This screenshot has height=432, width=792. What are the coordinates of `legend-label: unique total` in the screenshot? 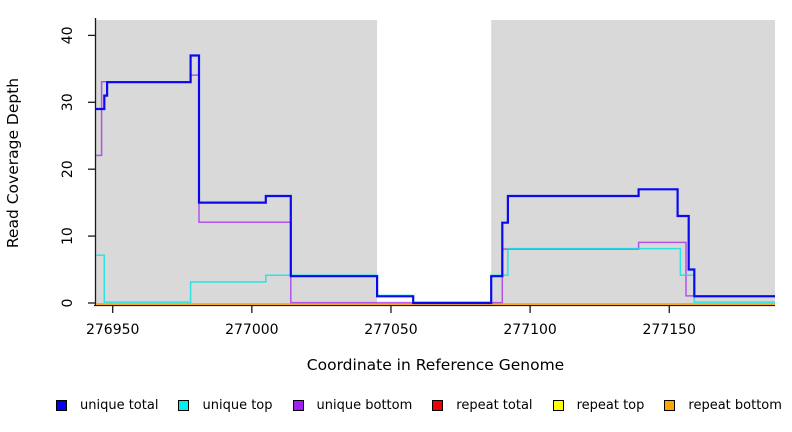 It's located at (119, 405).